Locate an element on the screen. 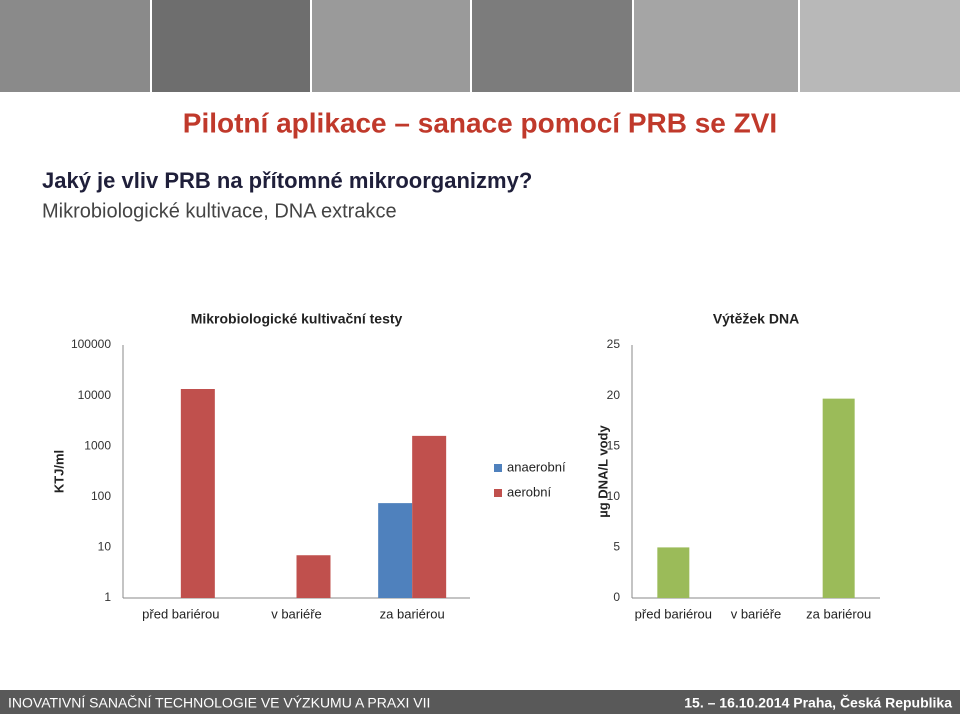  y-tick-label: 25 is located at coordinates (614, 344).